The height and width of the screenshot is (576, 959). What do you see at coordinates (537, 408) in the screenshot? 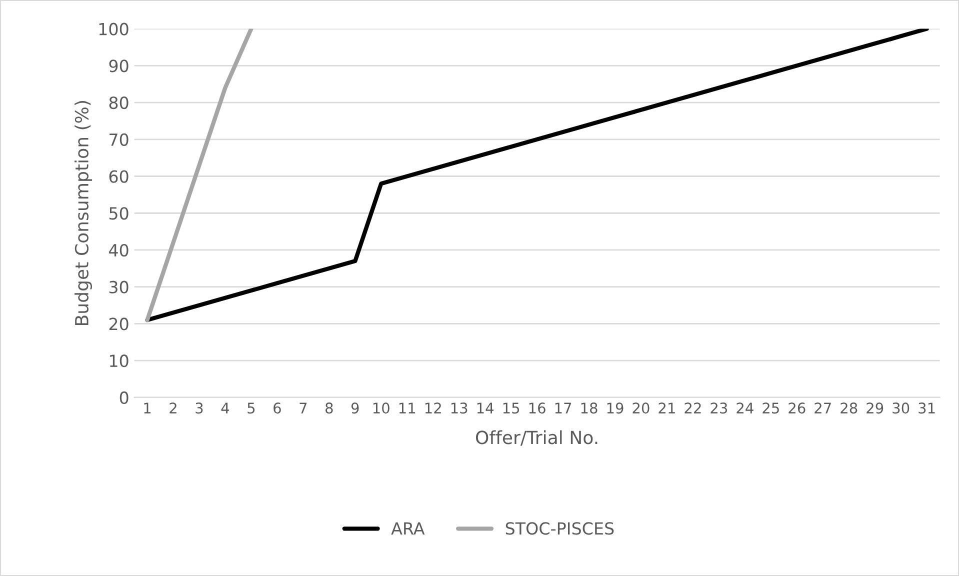
I see `x-tick-label: 16` at bounding box center [537, 408].